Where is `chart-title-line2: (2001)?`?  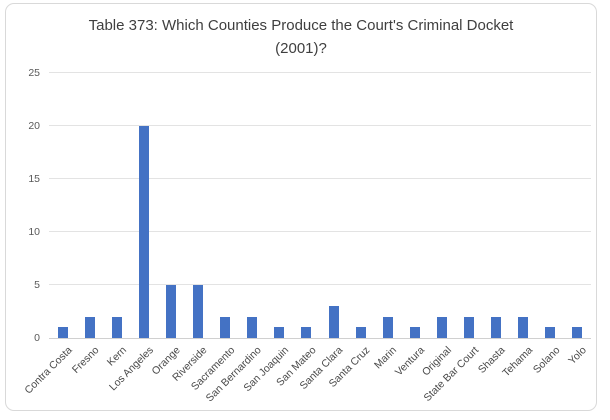 chart-title-line2: (2001)? is located at coordinates (301, 48).